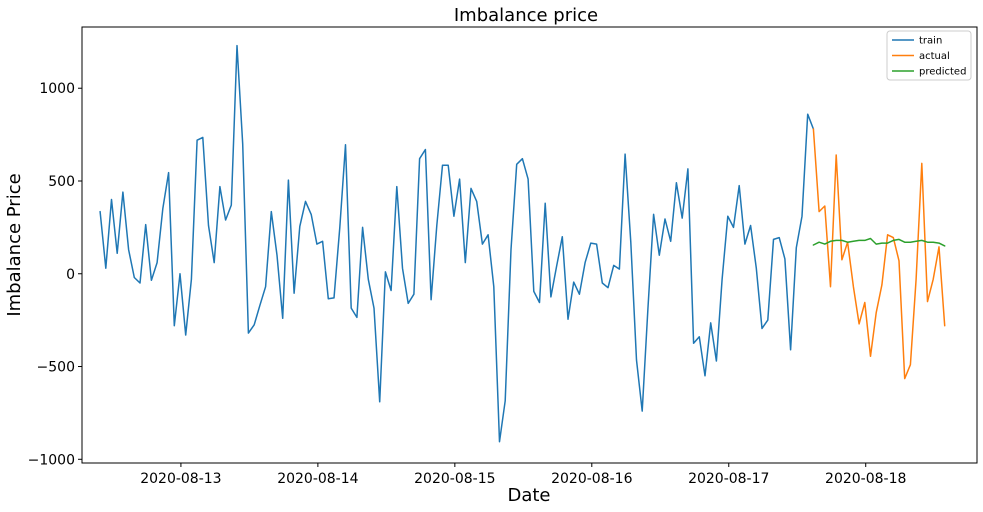  What do you see at coordinates (591, 479) in the screenshot?
I see `x-tick-label: 2020-08-16` at bounding box center [591, 479].